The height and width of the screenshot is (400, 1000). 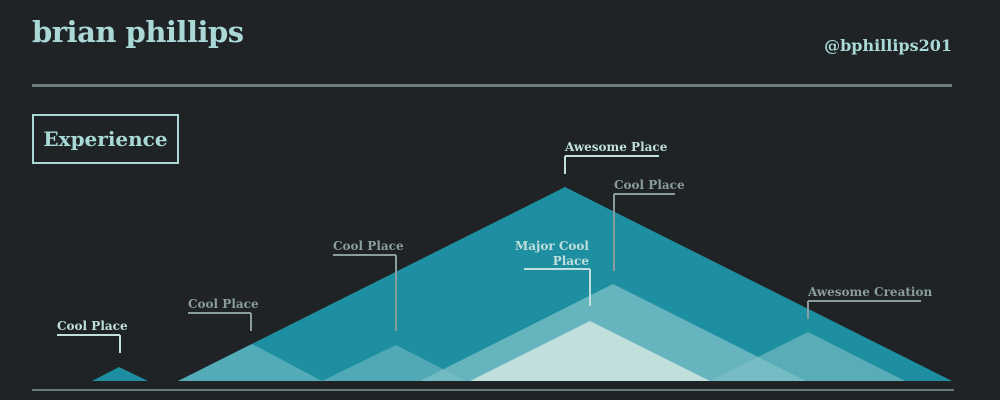 I want to click on experience-label-2: Cool Place, so click(x=223, y=314).